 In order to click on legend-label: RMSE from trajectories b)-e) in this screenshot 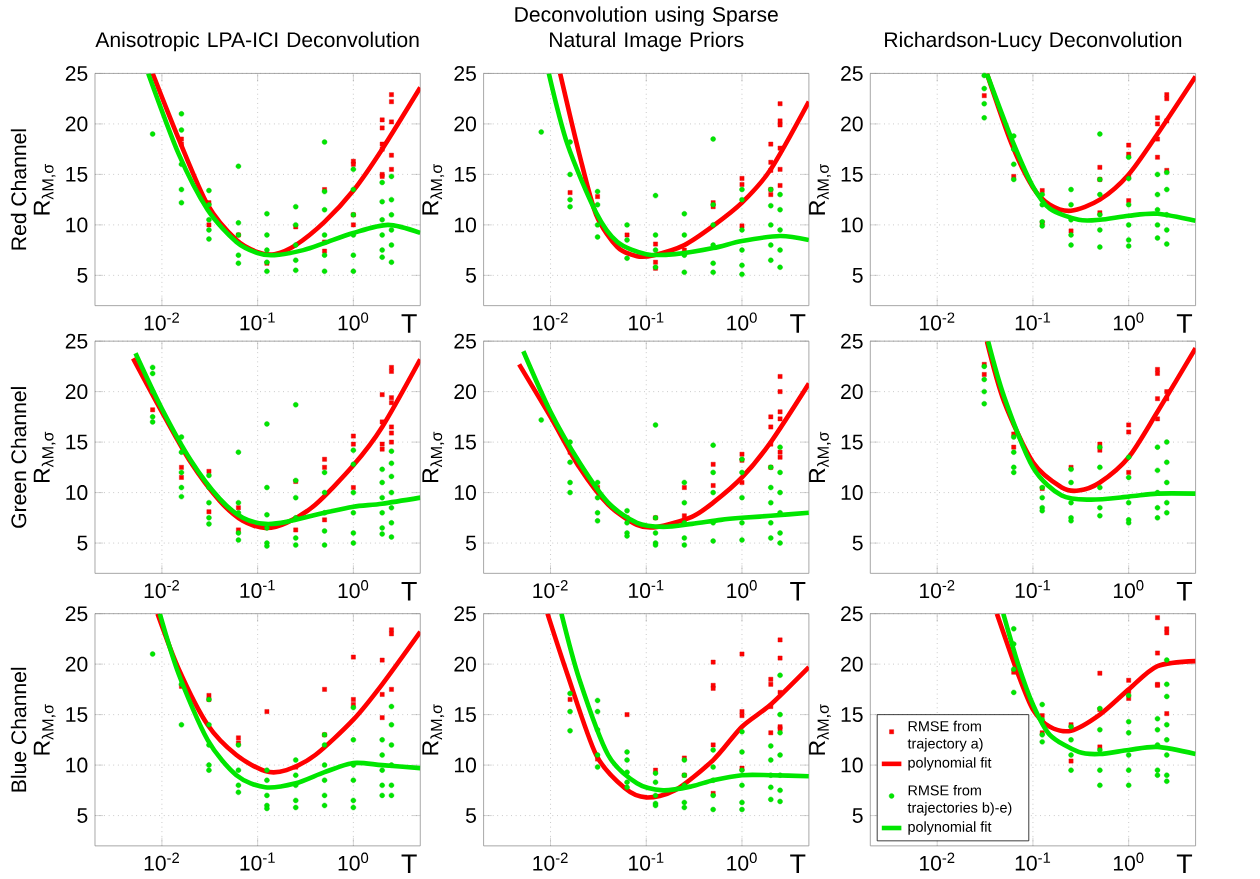, I will do `click(959, 800)`.